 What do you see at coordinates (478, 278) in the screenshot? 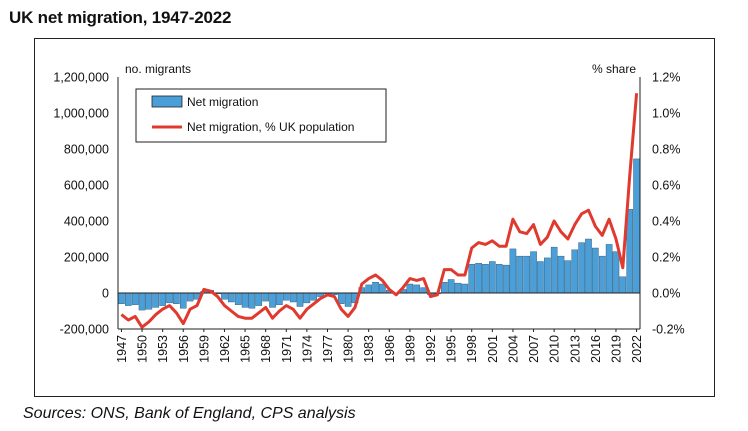
I see `bar-1999` at bounding box center [478, 278].